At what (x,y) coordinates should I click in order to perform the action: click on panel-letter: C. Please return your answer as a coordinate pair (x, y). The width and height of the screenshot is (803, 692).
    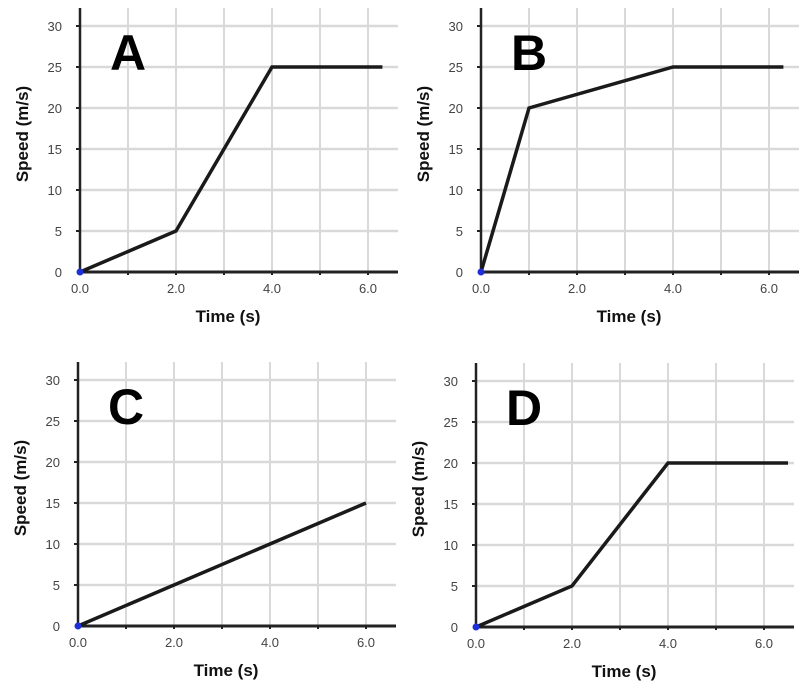
    Looking at the image, I should click on (126, 407).